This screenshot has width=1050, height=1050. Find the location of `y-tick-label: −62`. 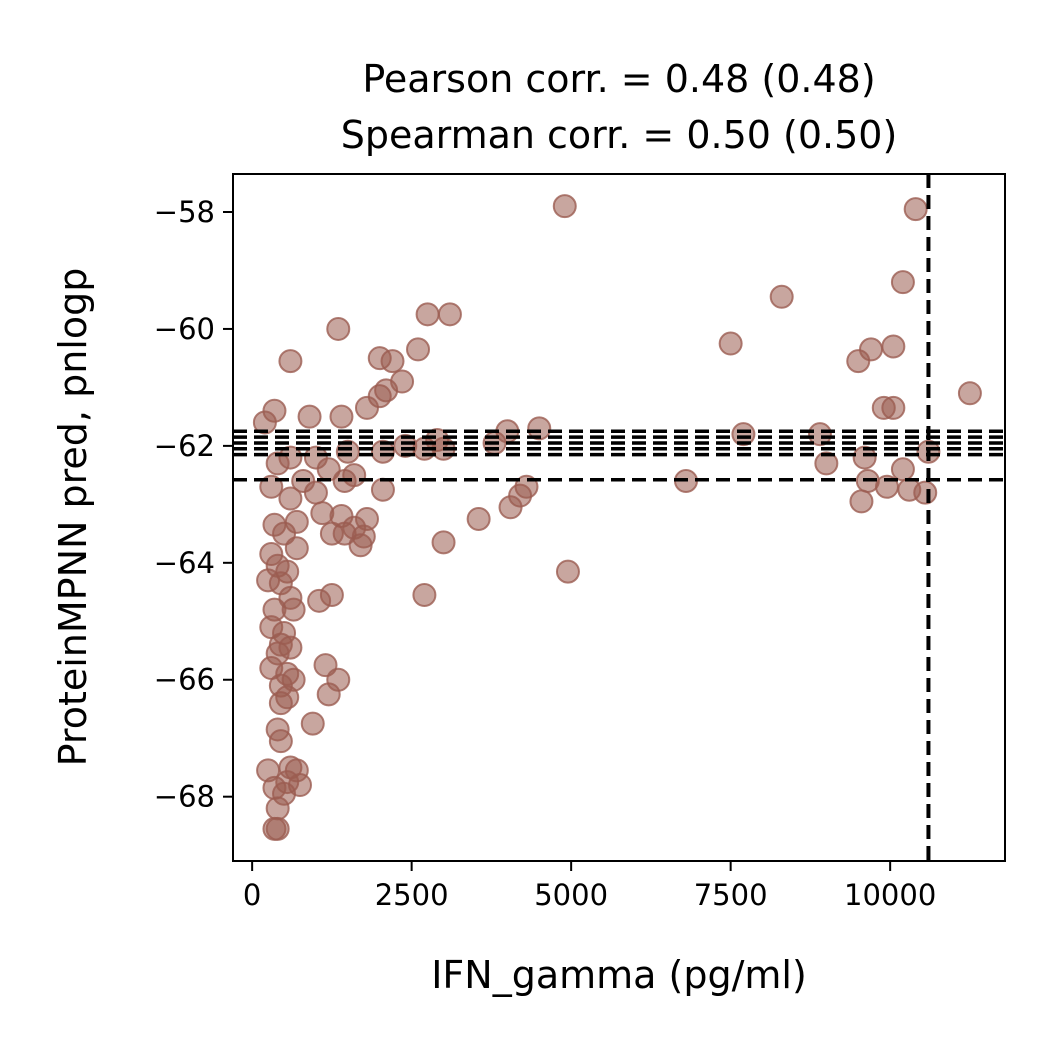

y-tick-label: −62 is located at coordinates (184, 446).